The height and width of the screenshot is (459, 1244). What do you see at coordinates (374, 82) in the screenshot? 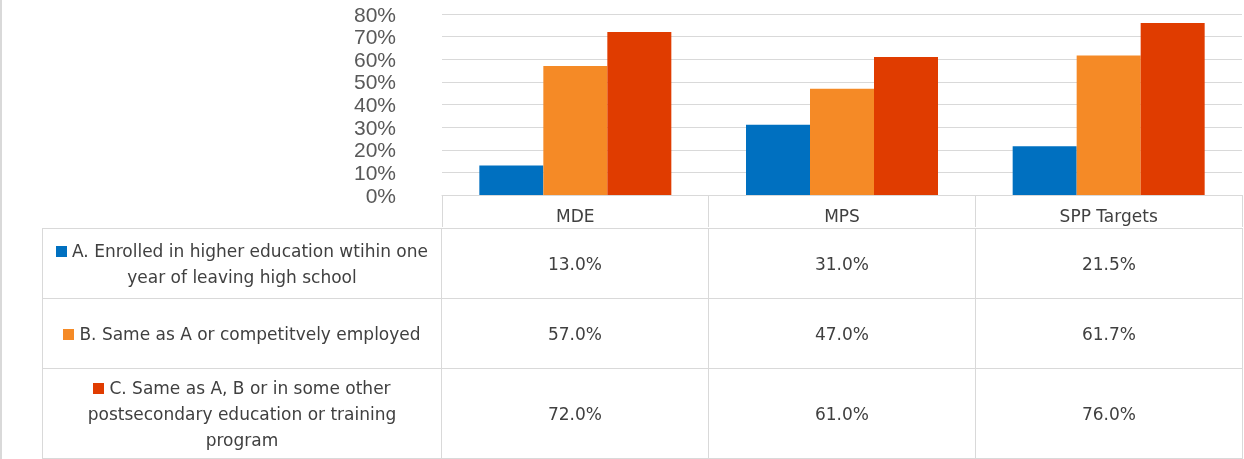
I see `y-tick-label: 50%` at bounding box center [374, 82].